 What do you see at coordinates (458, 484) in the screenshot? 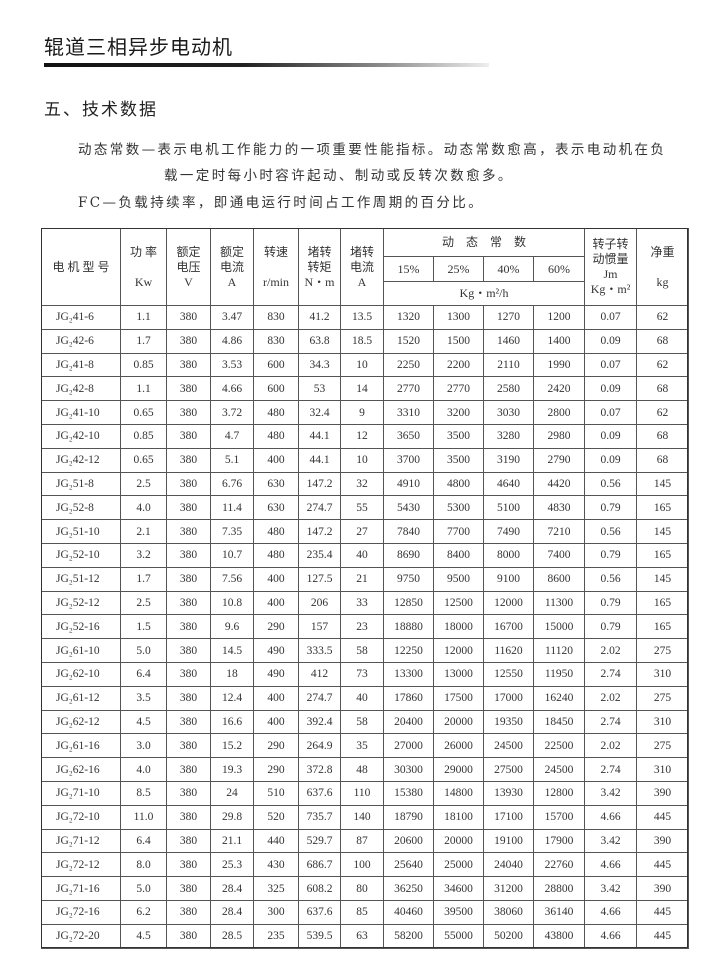
I see `cell-fc-25: 4800` at bounding box center [458, 484].